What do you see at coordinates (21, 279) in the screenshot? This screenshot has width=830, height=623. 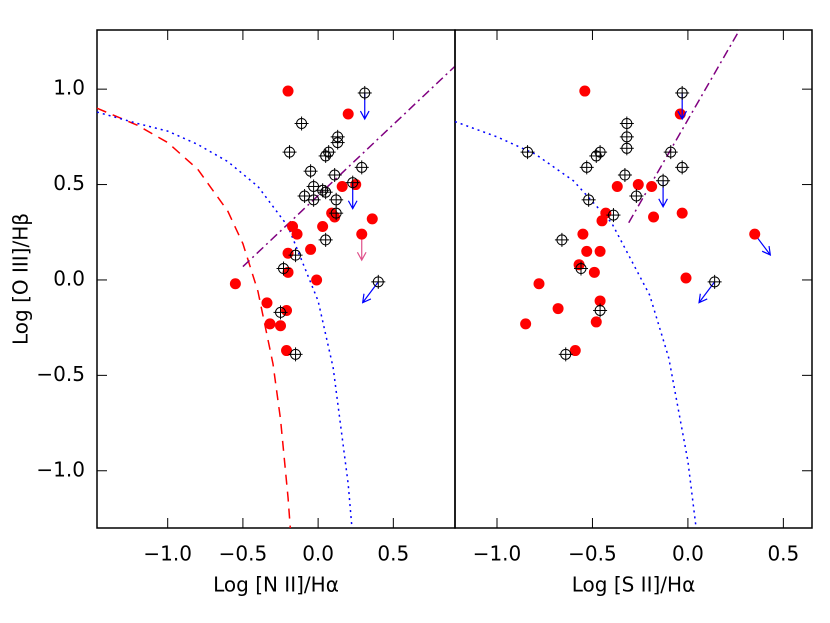 I see `y-axis-label: Log [O III]/Hβ` at bounding box center [21, 279].